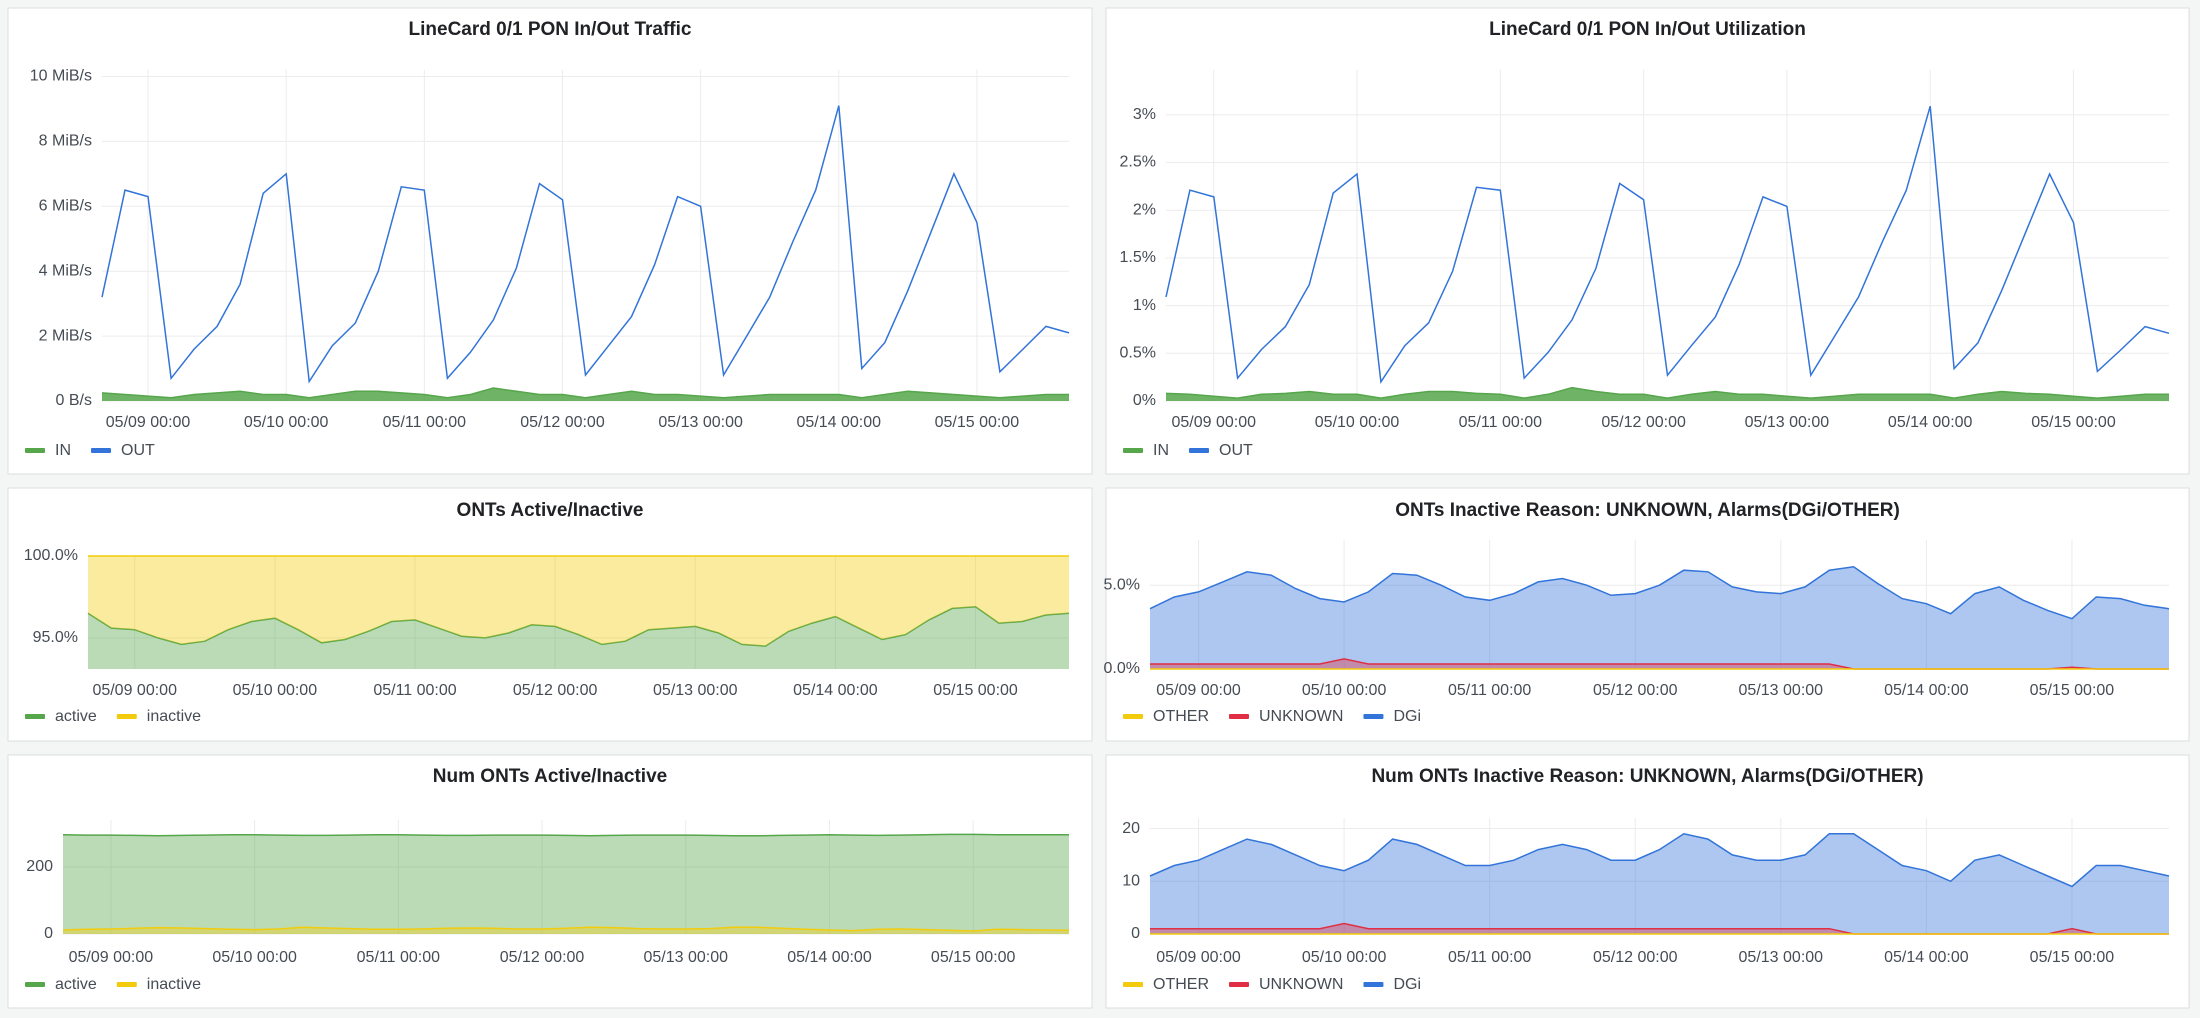 This screenshot has width=2200, height=1018. I want to click on y-tick-label: 4 MiB/s, so click(65, 270).